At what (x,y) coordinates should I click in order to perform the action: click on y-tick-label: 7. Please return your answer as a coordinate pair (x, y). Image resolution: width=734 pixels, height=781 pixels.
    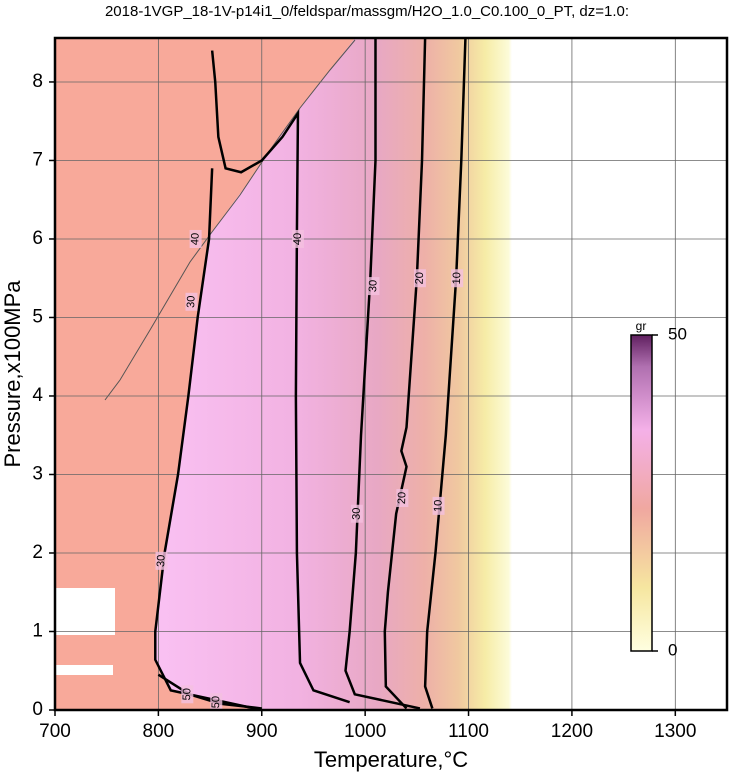
    Looking at the image, I should click on (37, 159).